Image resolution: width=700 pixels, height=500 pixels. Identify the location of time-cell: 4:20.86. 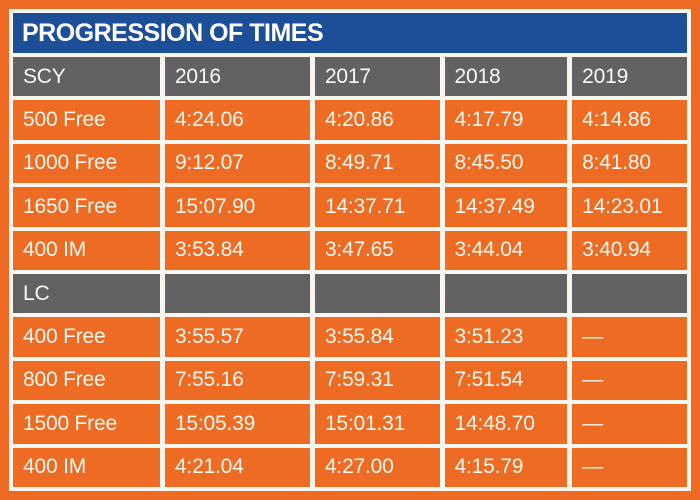
(377, 120).